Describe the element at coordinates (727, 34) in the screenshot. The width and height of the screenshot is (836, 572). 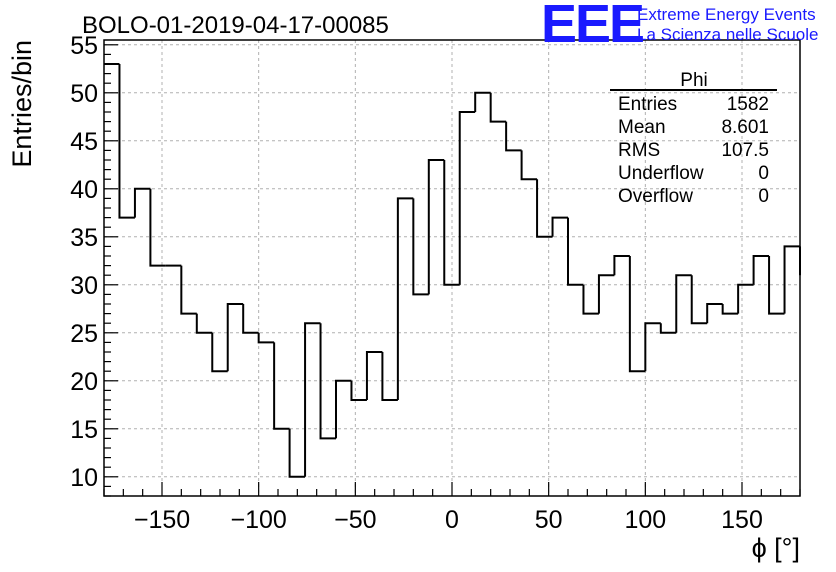
I see `logo-line-2: La Scienza nelle Scuole` at that location.